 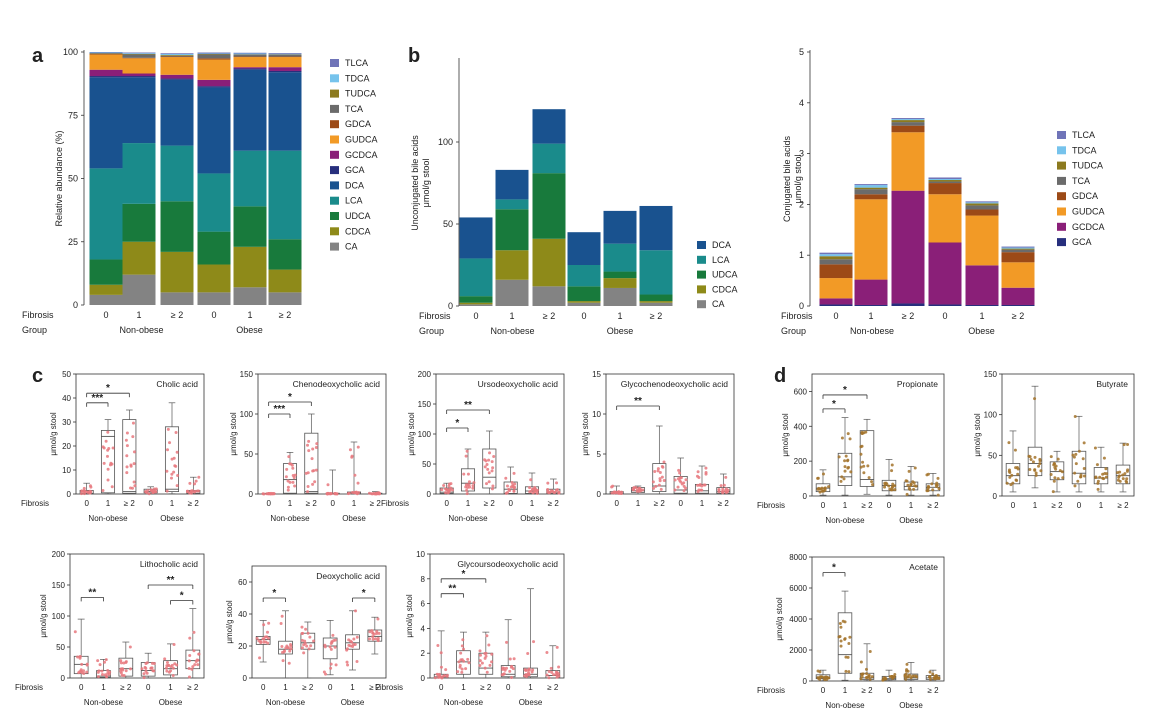 What do you see at coordinates (518, 384) in the screenshot?
I see `c3-title: Ursodeoxycholic acid` at bounding box center [518, 384].